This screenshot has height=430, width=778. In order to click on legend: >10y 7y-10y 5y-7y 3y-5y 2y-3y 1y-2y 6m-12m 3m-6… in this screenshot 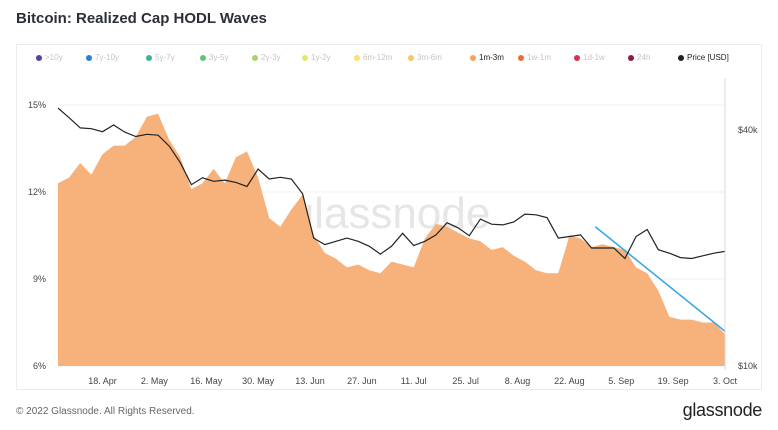, I will do `click(388, 60)`.